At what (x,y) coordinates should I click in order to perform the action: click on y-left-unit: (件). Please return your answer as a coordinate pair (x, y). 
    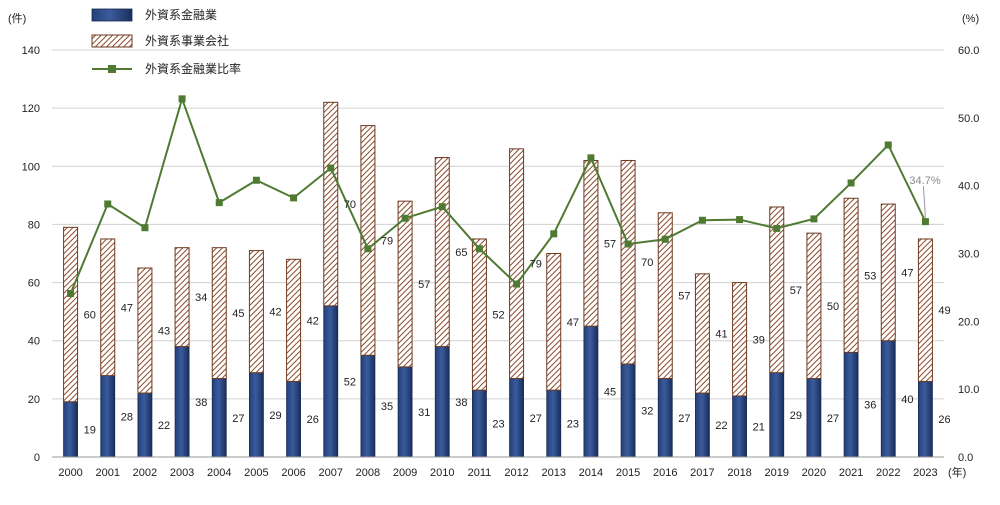
    Looking at the image, I should click on (17, 18).